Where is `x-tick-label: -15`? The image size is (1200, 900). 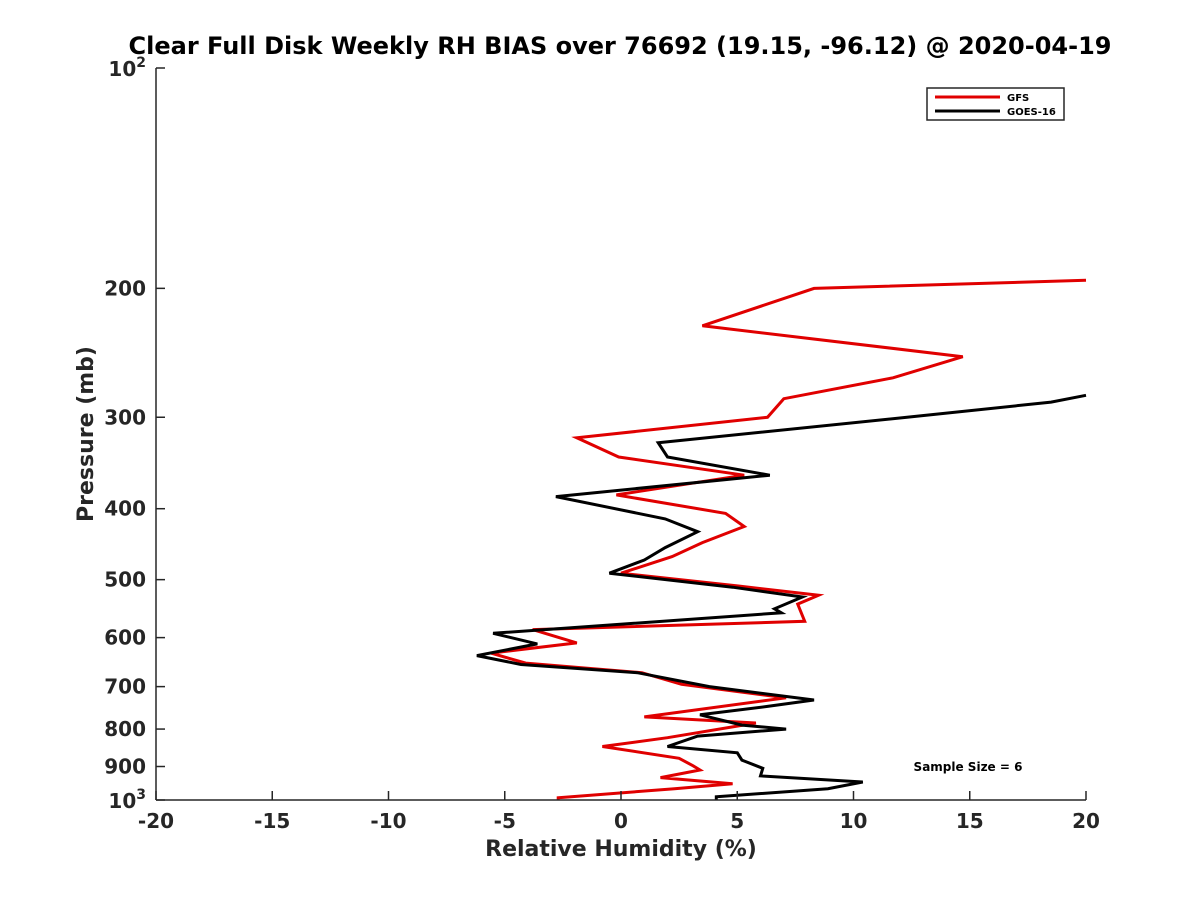 x-tick-label: -15 is located at coordinates (272, 821).